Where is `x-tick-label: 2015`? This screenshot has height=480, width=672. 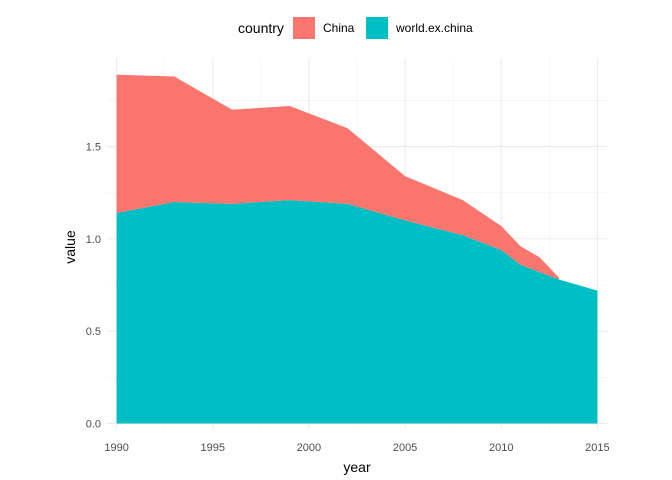
x-tick-label: 2015 is located at coordinates (597, 448).